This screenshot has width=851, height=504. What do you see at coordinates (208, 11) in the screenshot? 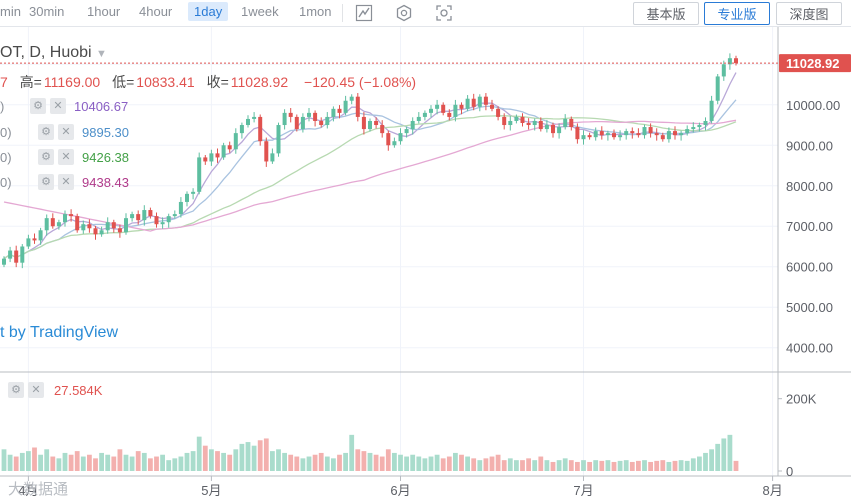
I see `timeframe-1day: 1day` at bounding box center [208, 11].